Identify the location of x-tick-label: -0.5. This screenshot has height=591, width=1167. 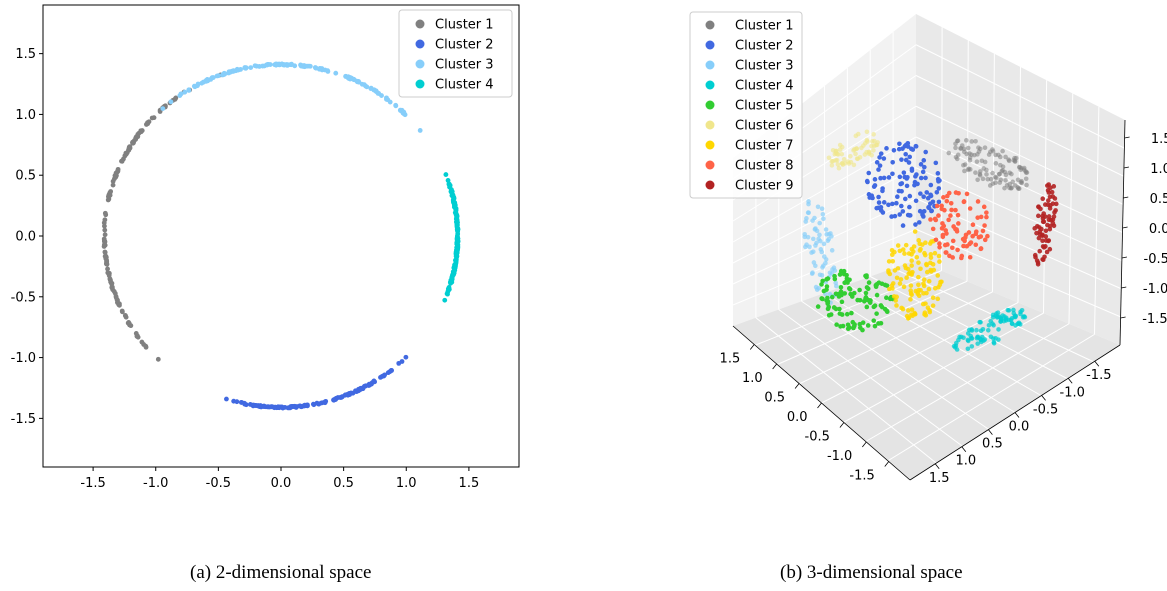
(218, 483).